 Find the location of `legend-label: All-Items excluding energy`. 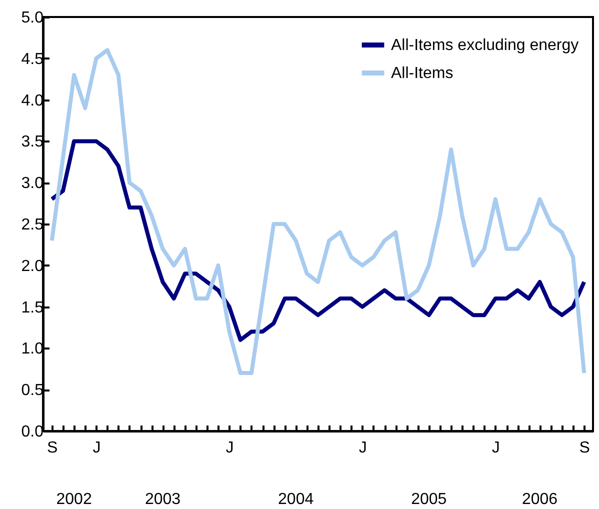

legend-label: All-Items excluding energy is located at coordinates (485, 45).